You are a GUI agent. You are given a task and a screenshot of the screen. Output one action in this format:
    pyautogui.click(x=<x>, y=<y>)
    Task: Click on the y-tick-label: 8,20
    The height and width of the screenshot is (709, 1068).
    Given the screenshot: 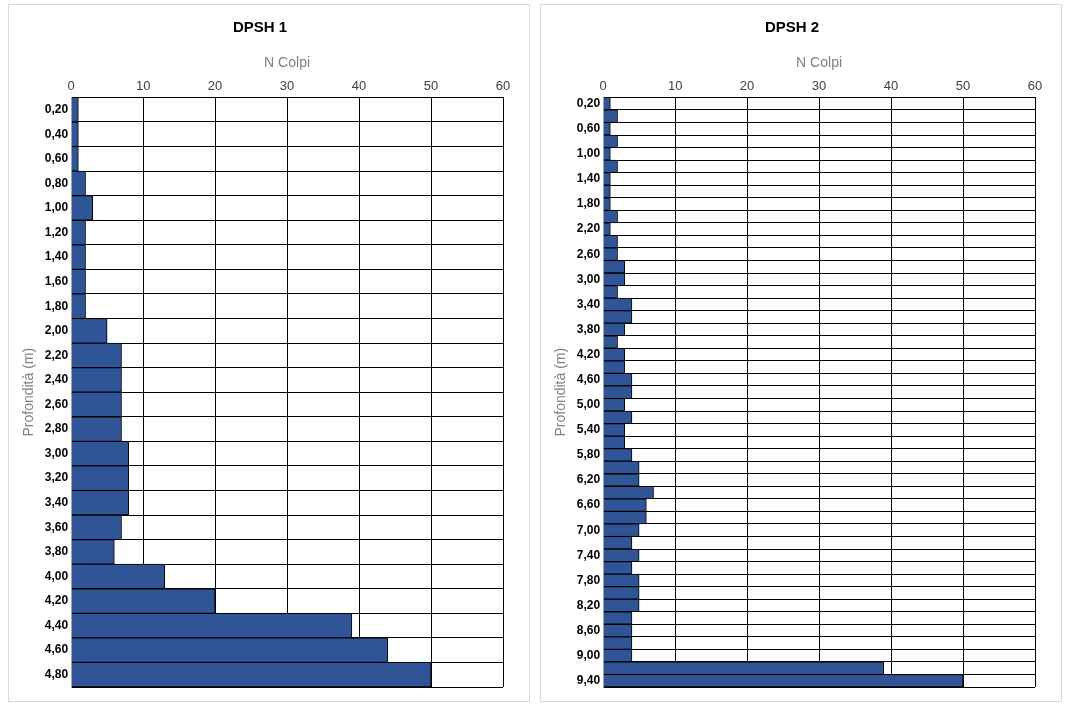 What is the action you would take?
    pyautogui.click(x=588, y=604)
    